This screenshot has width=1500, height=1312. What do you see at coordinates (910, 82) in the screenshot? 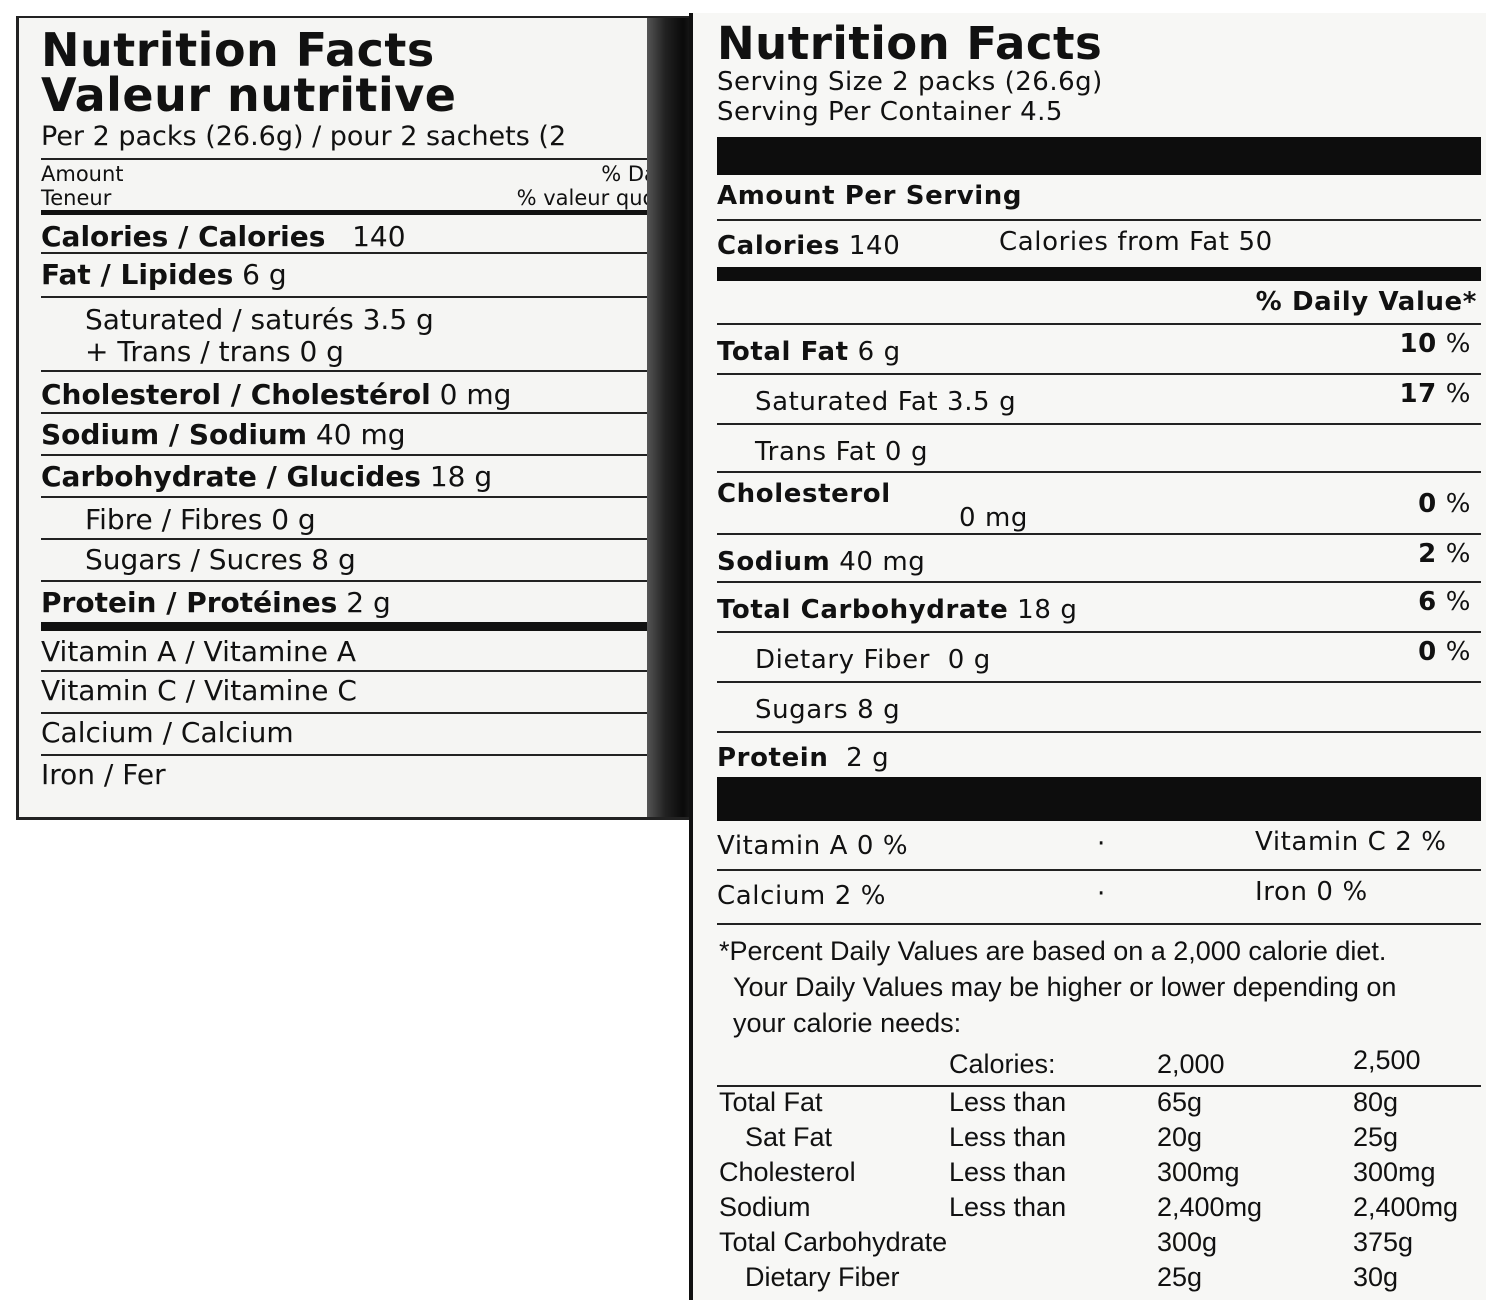
I see `serving-size: Serving Size 2 packs (26.6g)` at bounding box center [910, 82].